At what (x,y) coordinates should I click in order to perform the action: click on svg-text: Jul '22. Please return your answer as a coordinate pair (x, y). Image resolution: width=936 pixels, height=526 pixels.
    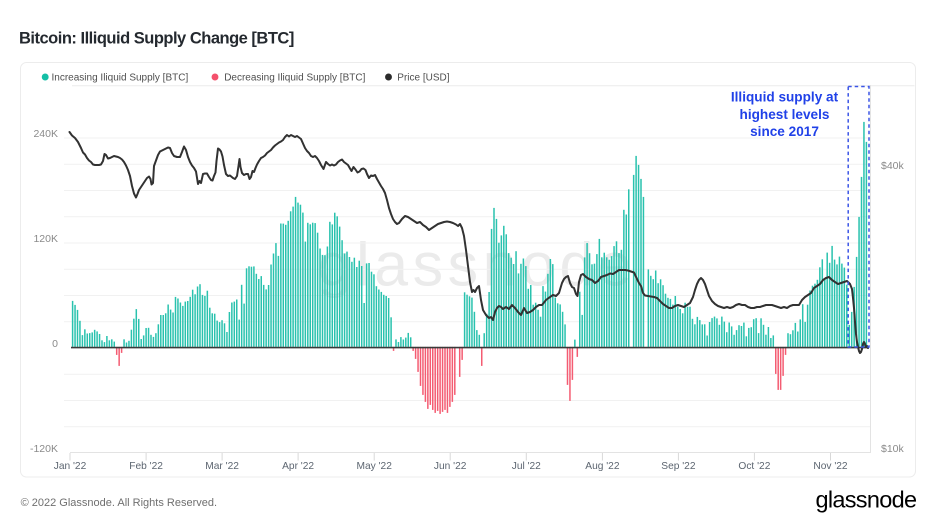
    Looking at the image, I should click on (526, 466).